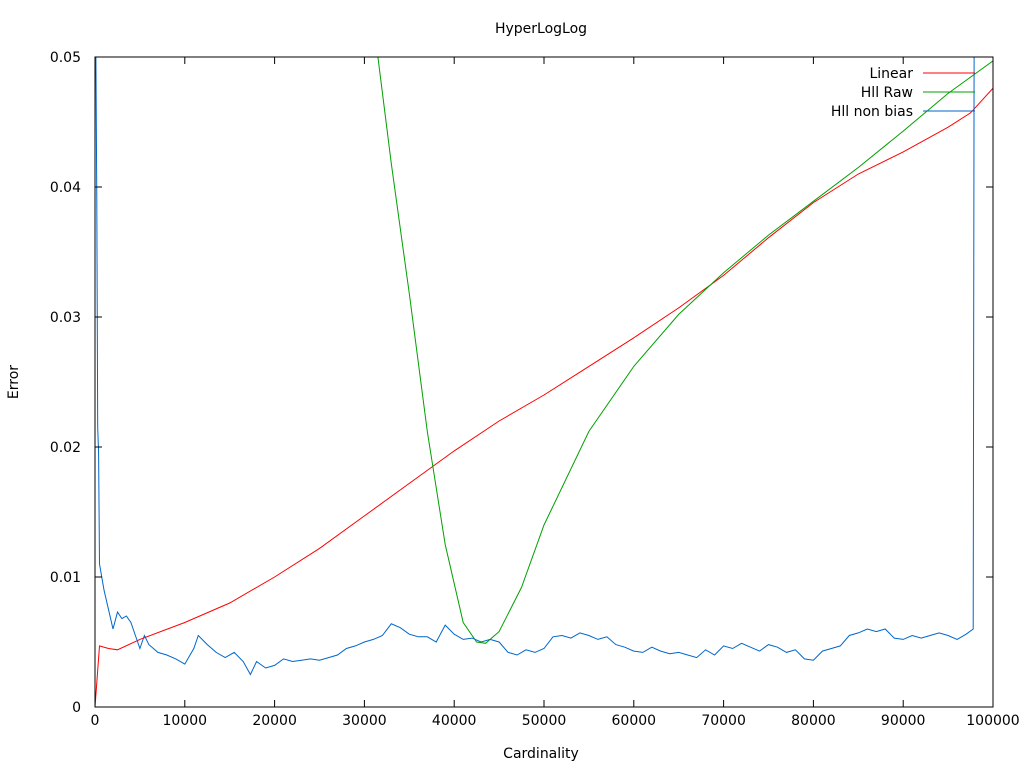 This screenshot has height=768, width=1024. Describe the element at coordinates (14, 382) in the screenshot. I see `y-axis-label: Error` at that location.